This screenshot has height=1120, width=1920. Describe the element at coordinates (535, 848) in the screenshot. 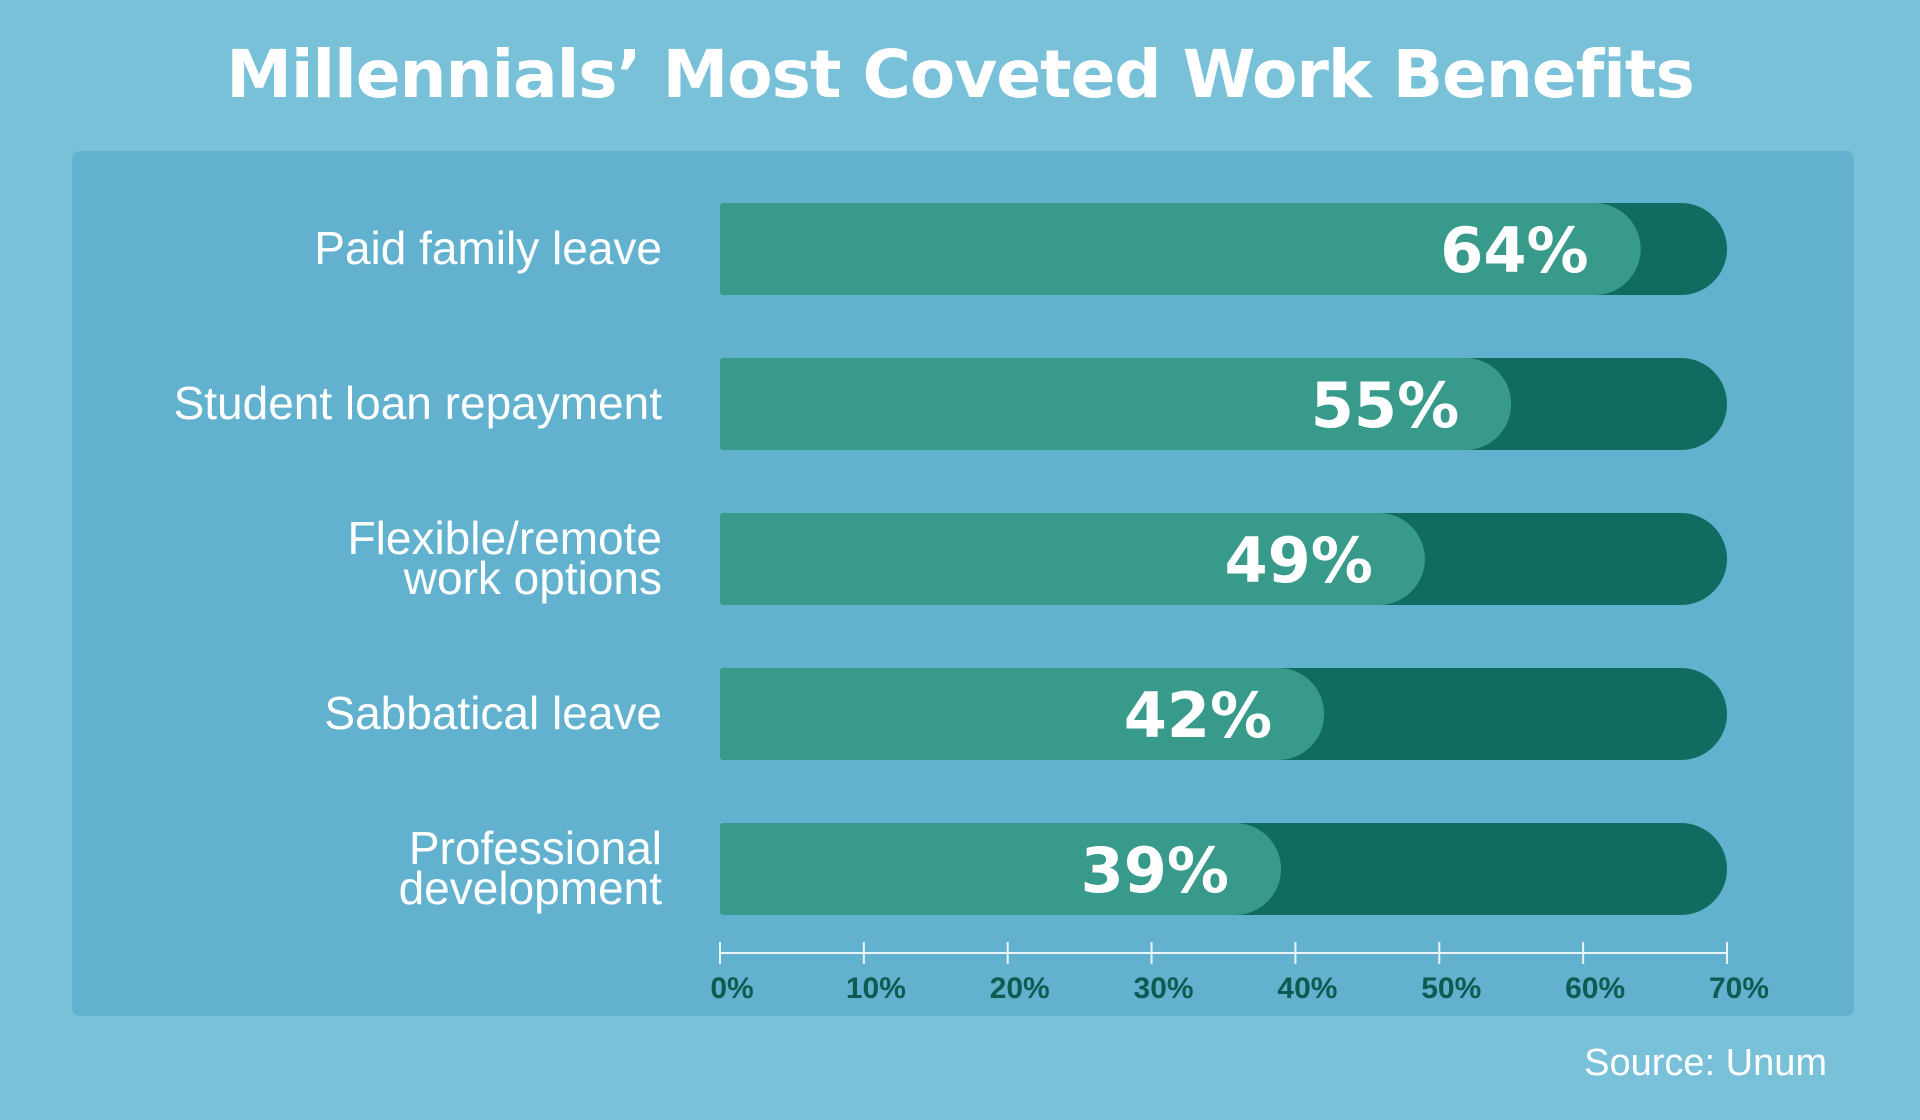

I see `category-label-line: Professional` at that location.